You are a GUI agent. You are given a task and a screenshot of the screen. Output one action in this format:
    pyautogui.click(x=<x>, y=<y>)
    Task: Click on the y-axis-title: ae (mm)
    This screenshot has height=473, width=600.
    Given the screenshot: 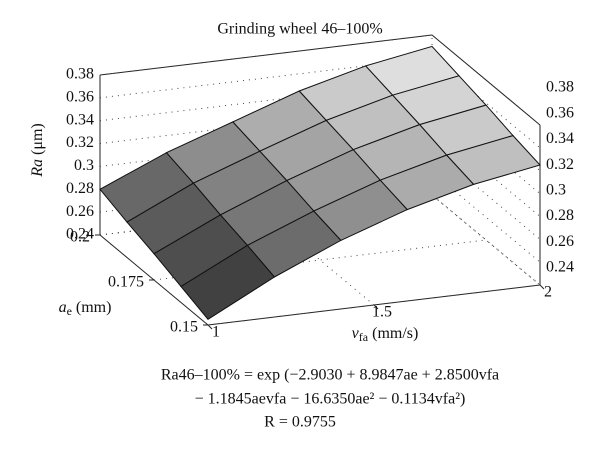 What is the action you would take?
    pyautogui.click(x=85, y=308)
    